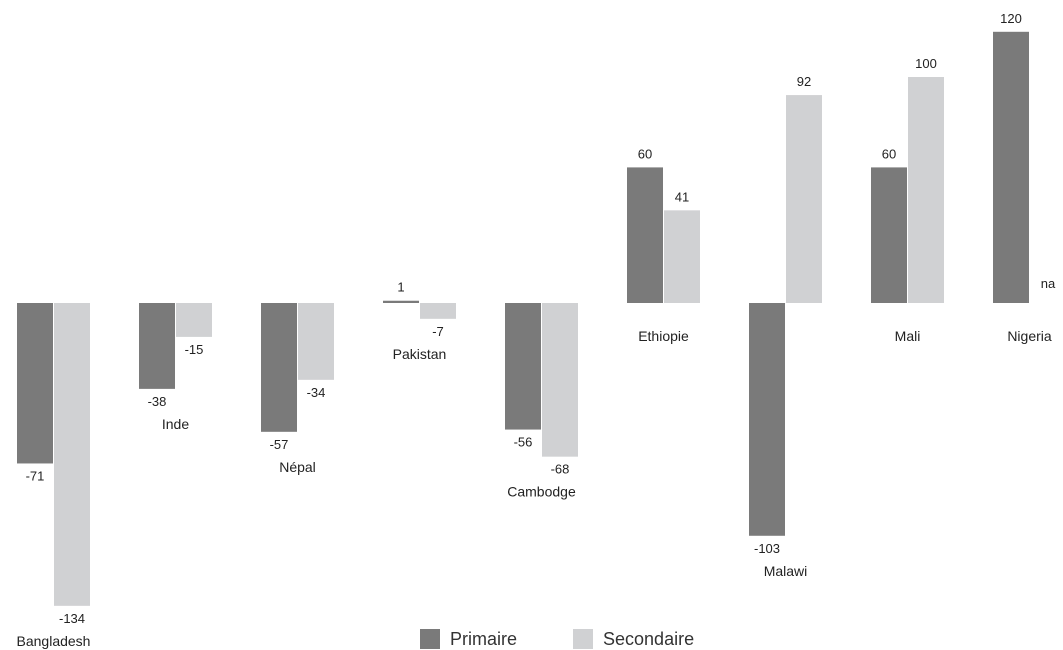  I want to click on bar-malawi-secondaire, so click(804, 199).